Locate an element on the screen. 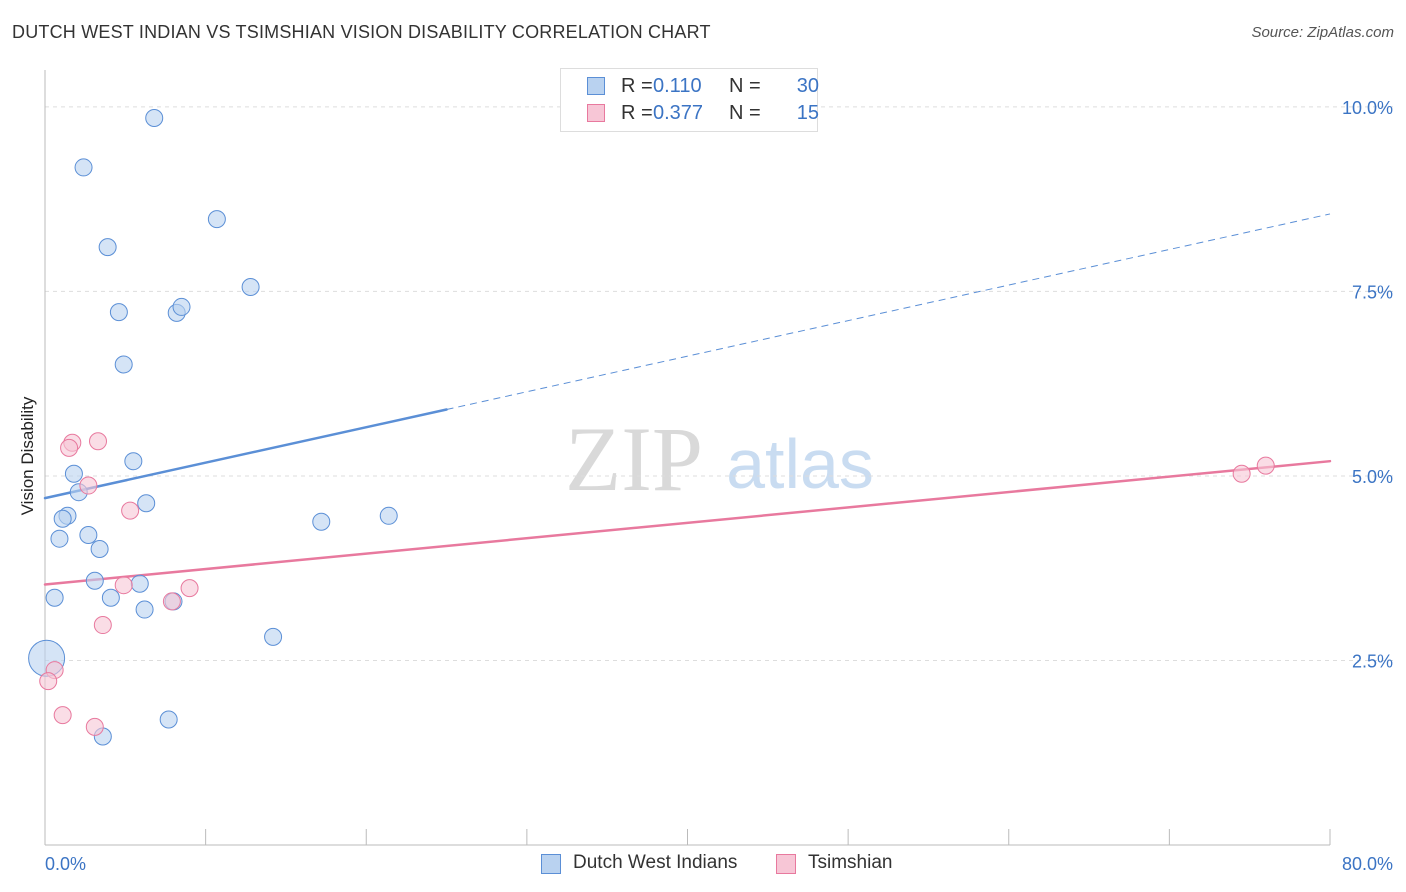  legend-swatch-dutch-west-indians is located at coordinates (551, 864).